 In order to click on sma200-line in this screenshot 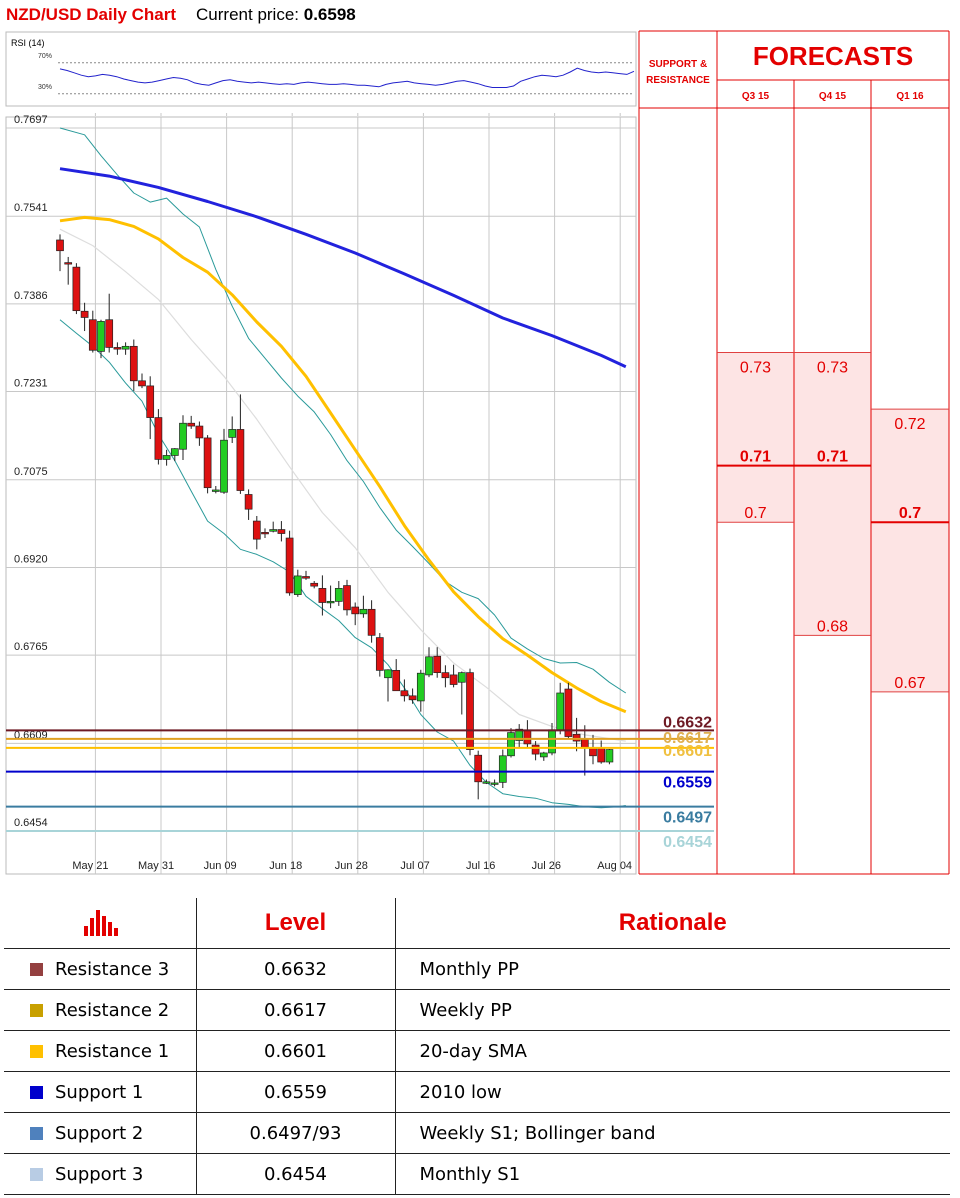, I will do `click(343, 268)`.